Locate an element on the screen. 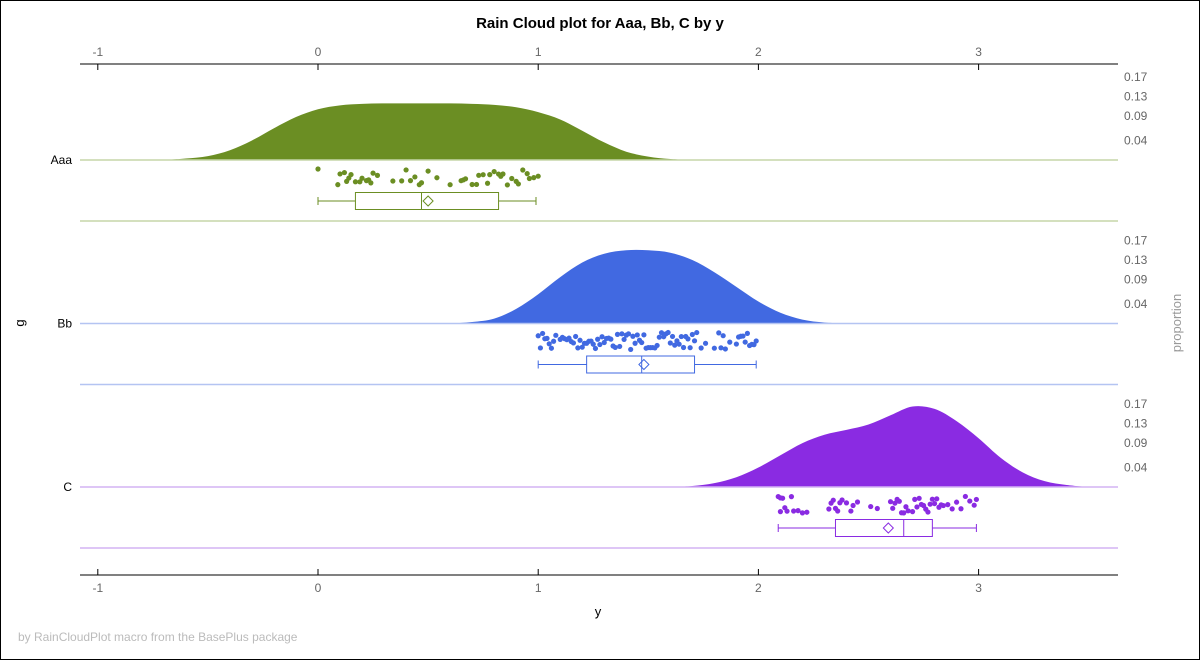  bottom-tick-label: 0 is located at coordinates (318, 588).